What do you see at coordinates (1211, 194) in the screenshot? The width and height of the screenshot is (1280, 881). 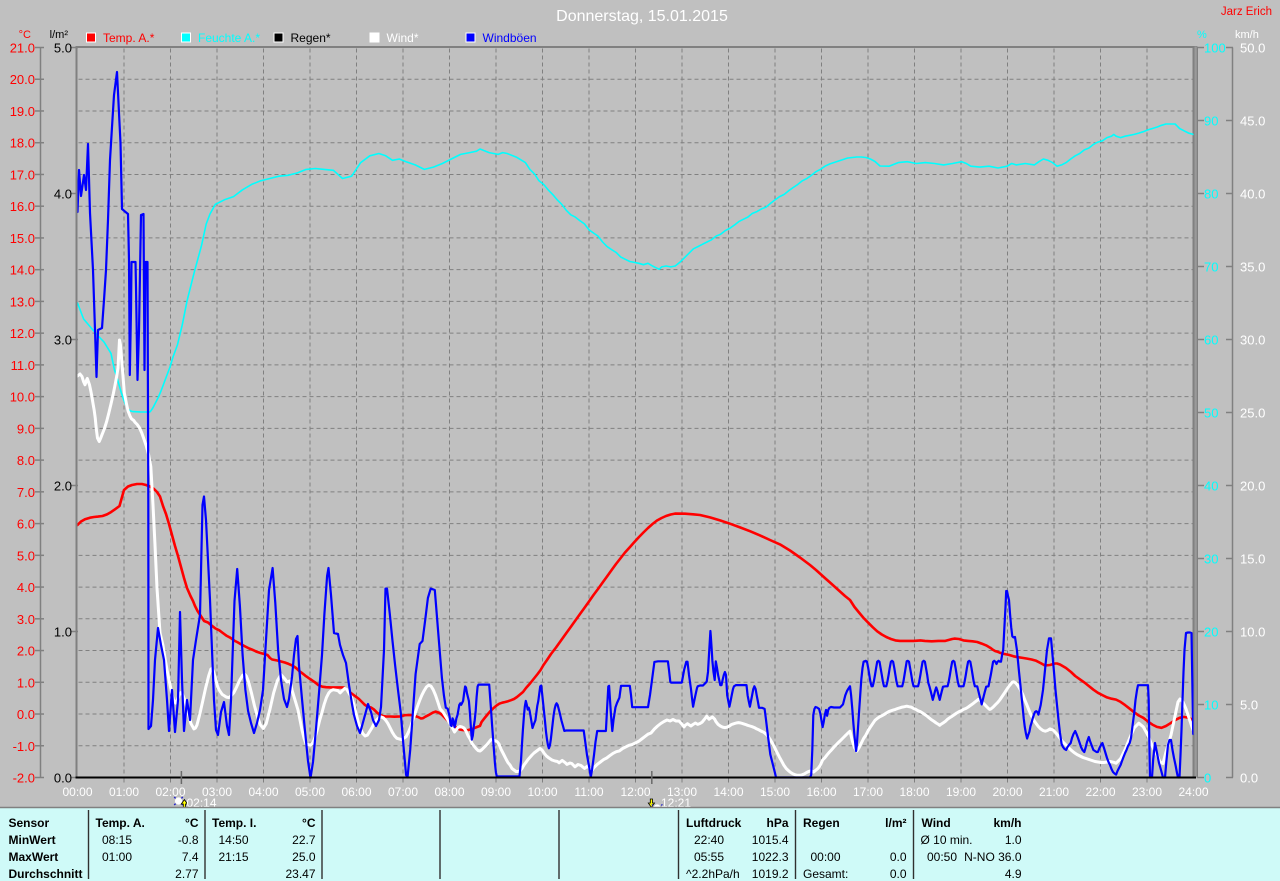 I see `svg-text: 80` at bounding box center [1211, 194].